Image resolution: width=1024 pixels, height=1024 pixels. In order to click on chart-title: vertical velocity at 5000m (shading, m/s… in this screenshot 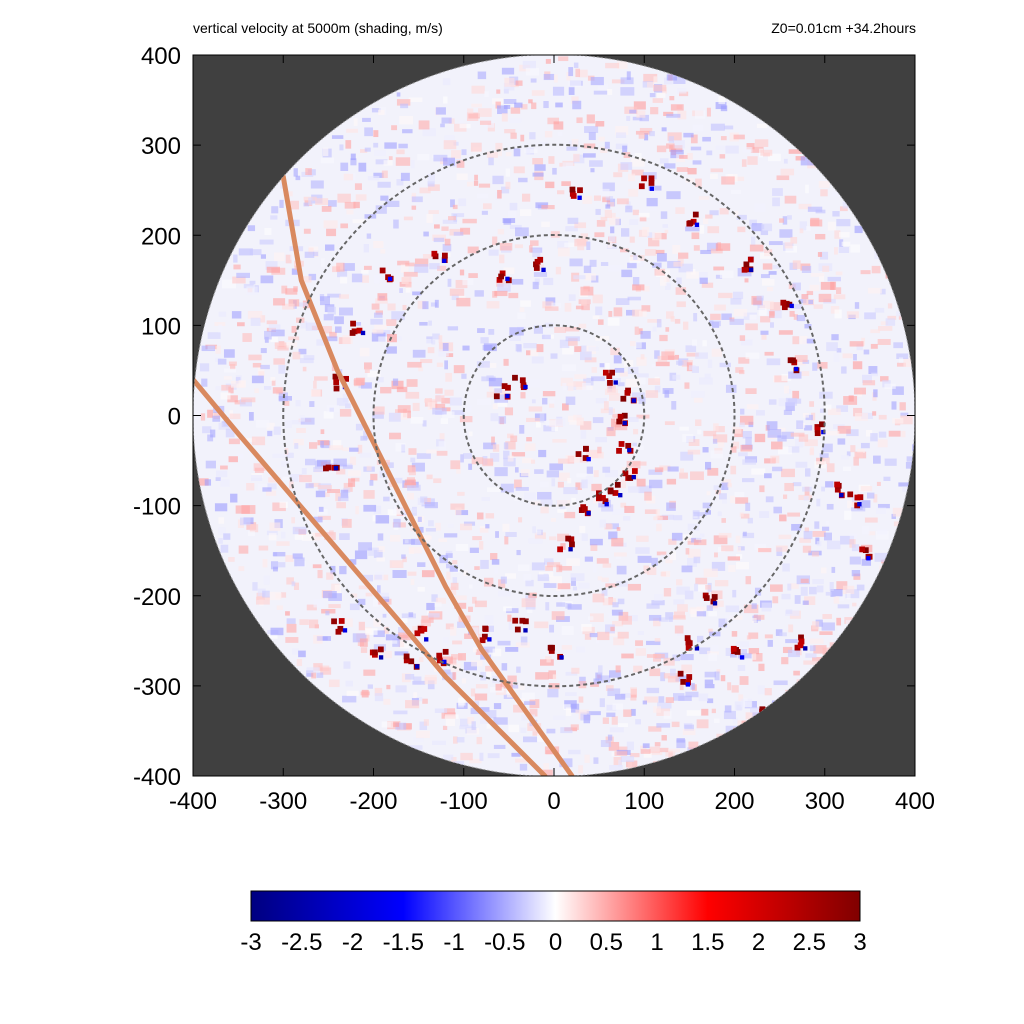, I will do `click(318, 28)`.